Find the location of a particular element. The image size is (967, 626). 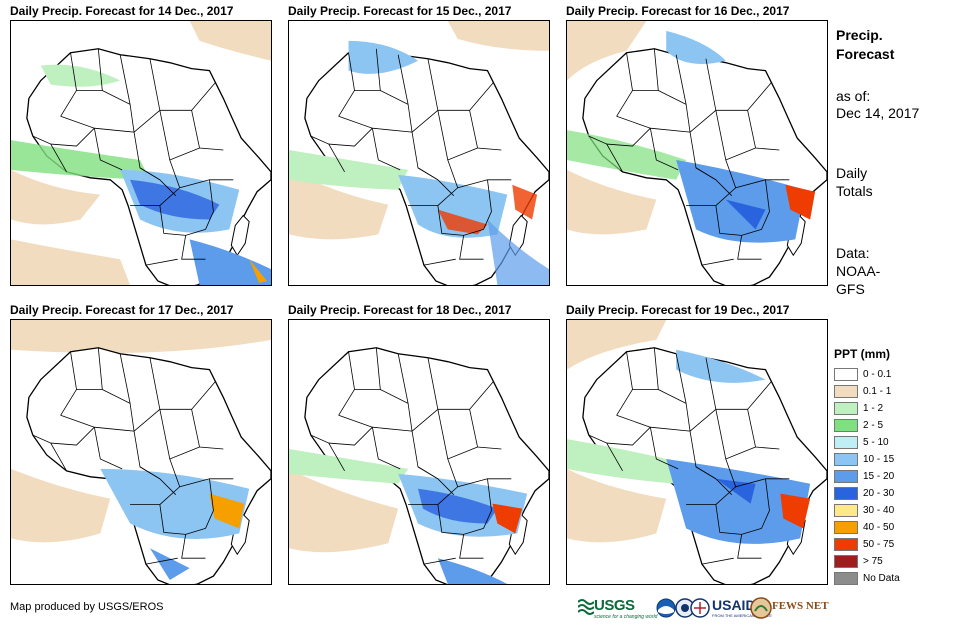

fews-net-wordmark: FEWS NET is located at coordinates (800, 606).